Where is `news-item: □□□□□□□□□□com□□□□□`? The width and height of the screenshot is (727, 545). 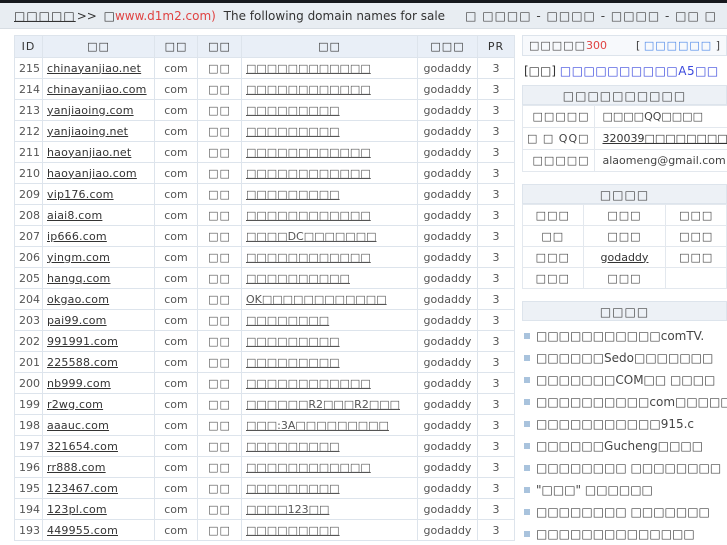 news-item: □□□□□□□□□□com□□□□□ is located at coordinates (625, 402).